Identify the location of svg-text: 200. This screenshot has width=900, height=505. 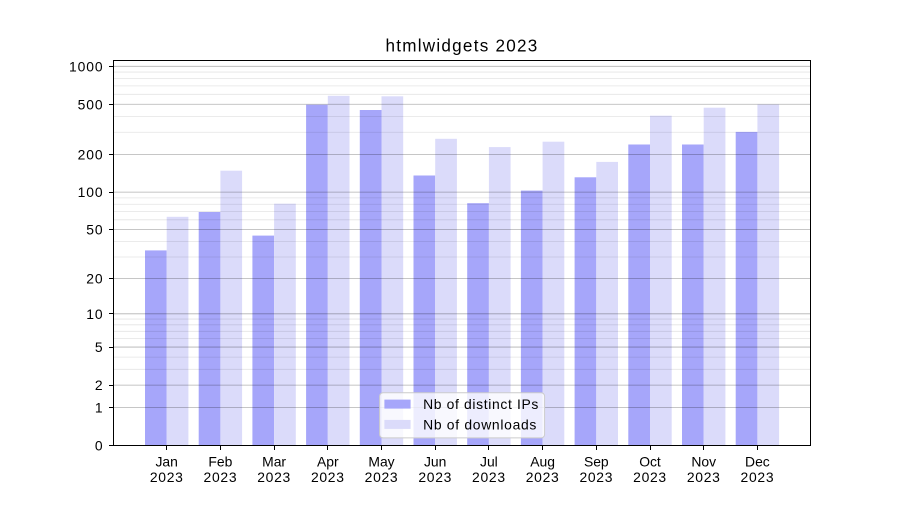
(91, 154).